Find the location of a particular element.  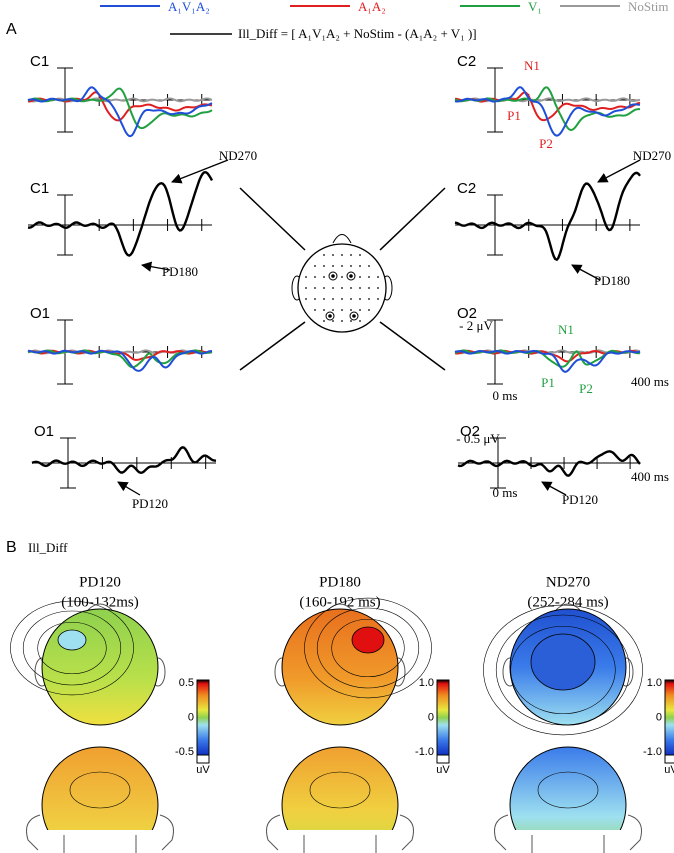

legend-label: NoStim is located at coordinates (648, 7).